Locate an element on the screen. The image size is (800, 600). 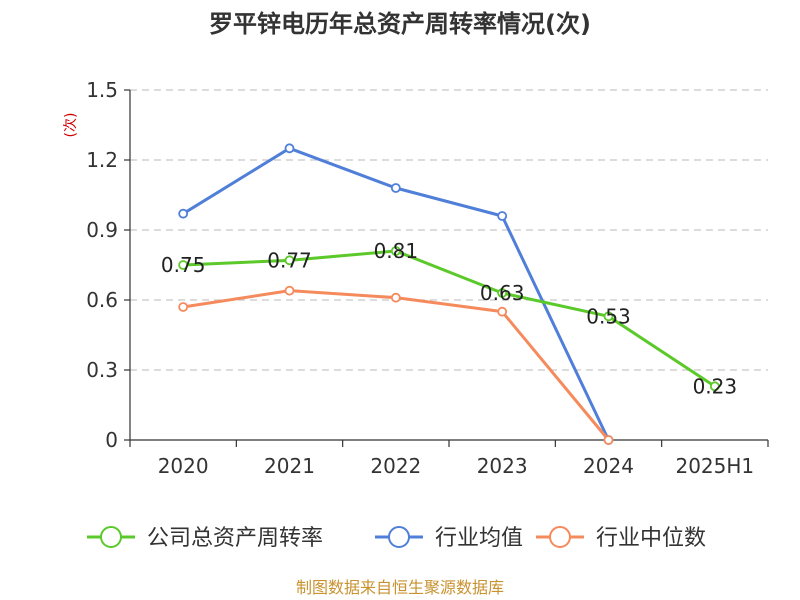
x-tick-label: 2020 is located at coordinates (183, 466).